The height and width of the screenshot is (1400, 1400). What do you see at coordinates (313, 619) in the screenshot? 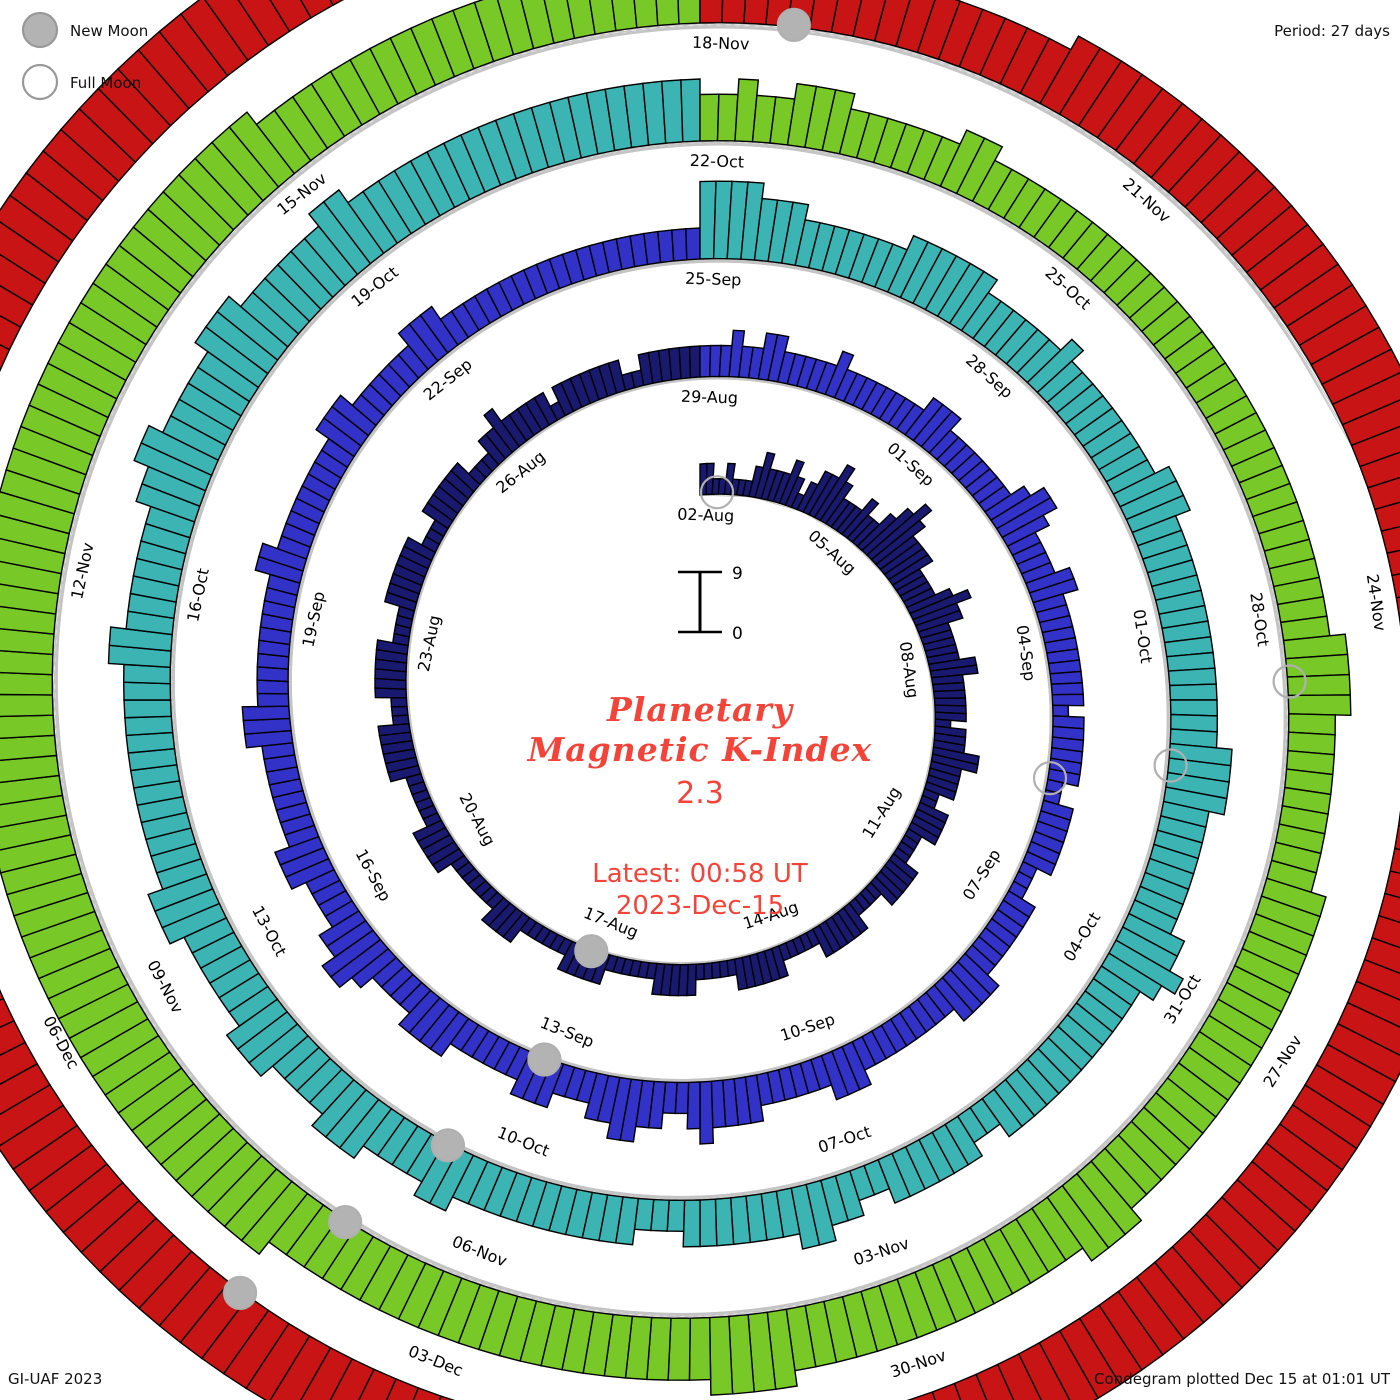
I see `date-label: 19-Sep` at bounding box center [313, 619].